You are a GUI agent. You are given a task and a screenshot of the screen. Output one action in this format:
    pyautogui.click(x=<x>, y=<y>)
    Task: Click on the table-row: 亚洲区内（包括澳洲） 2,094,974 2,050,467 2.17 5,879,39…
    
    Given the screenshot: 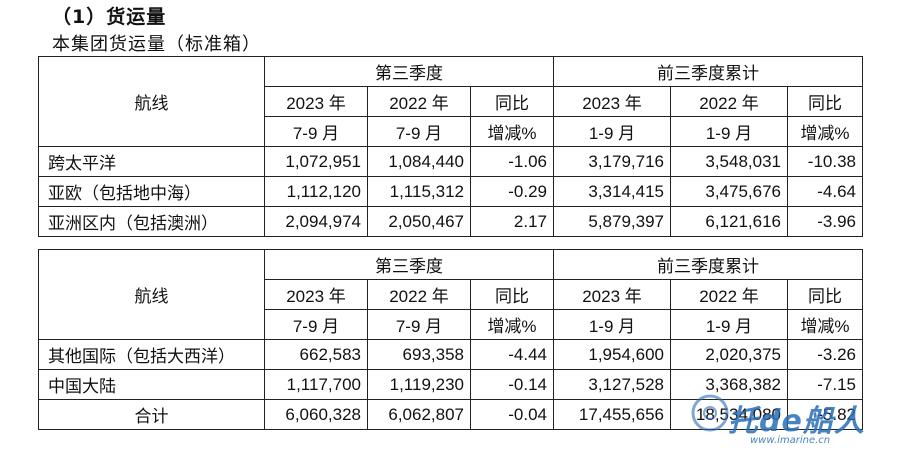 What is the action you would take?
    pyautogui.click(x=450, y=221)
    